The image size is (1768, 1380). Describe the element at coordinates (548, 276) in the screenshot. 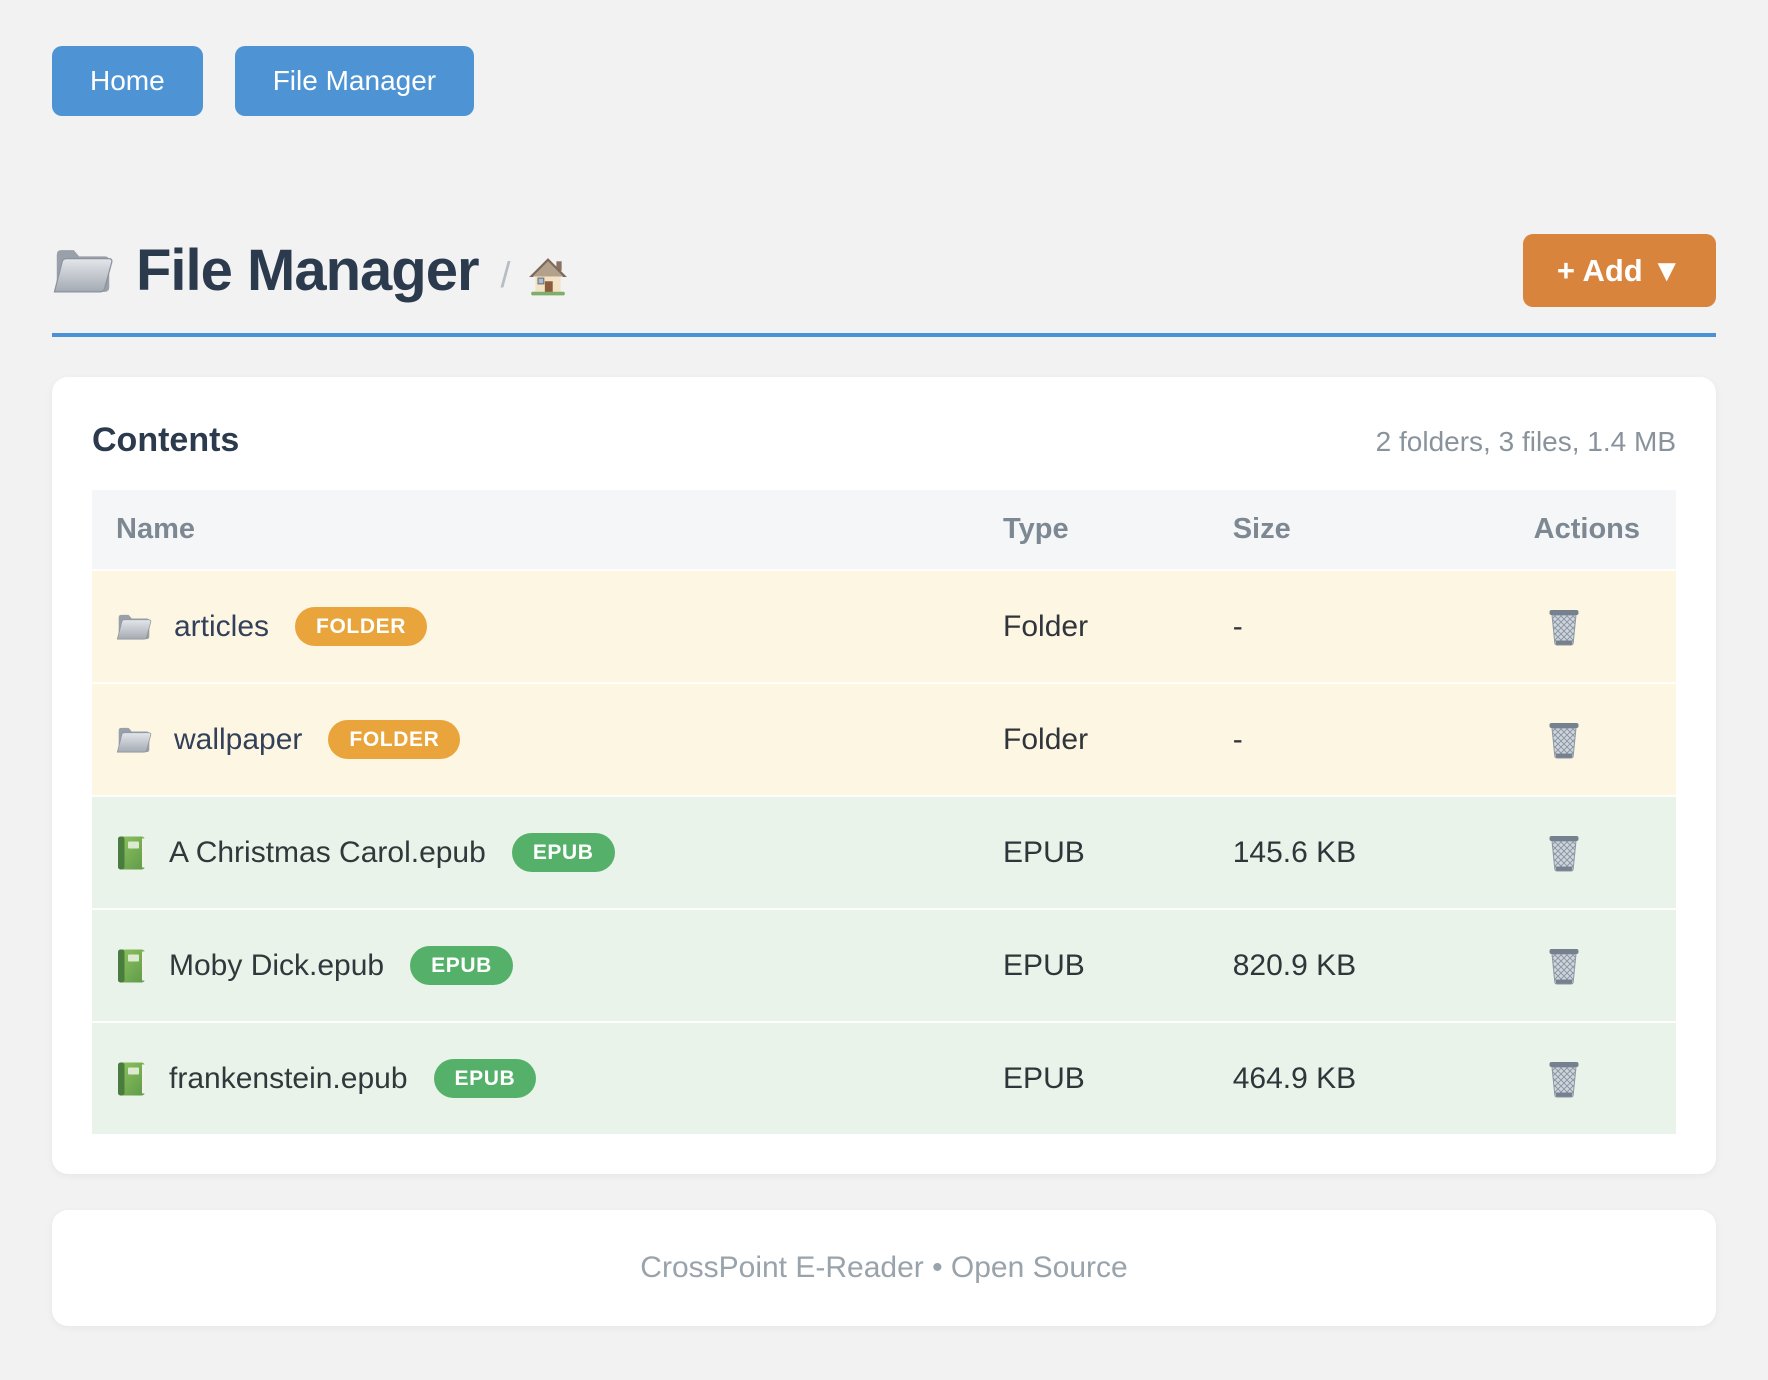

I see `house-icon` at that location.